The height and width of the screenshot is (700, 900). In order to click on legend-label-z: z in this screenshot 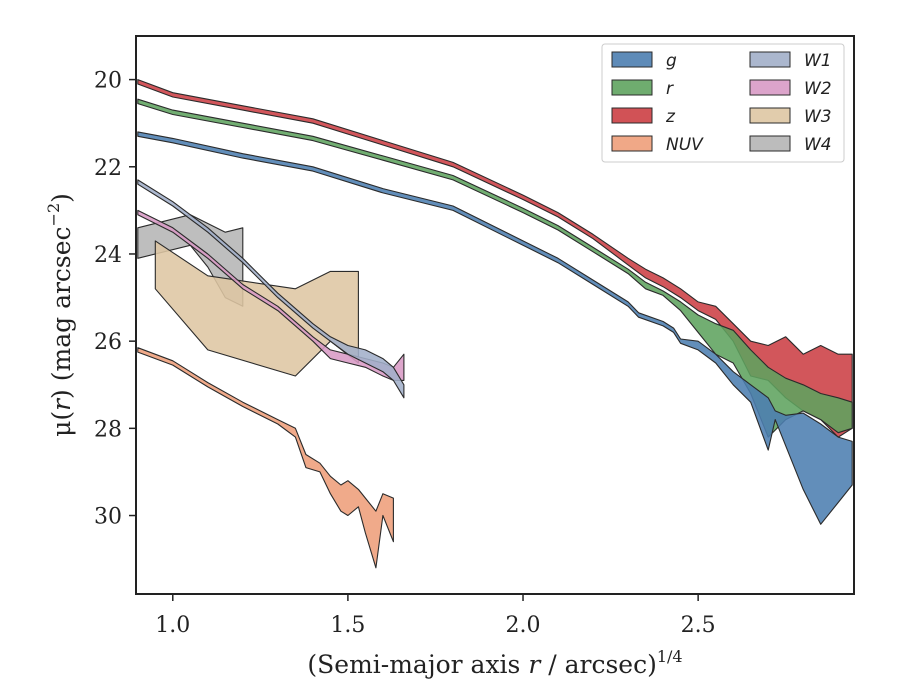, I will do `click(670, 117)`.